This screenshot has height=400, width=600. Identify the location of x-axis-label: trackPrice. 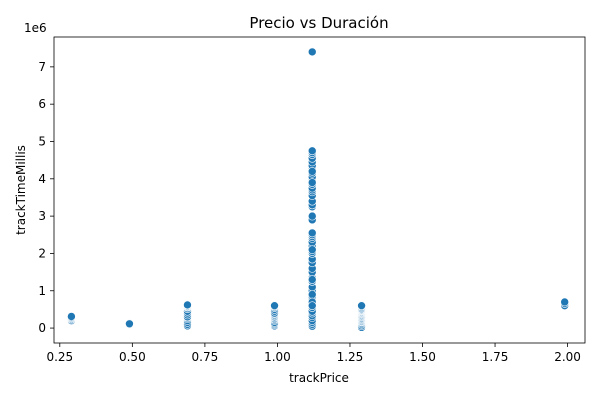
(319, 378).